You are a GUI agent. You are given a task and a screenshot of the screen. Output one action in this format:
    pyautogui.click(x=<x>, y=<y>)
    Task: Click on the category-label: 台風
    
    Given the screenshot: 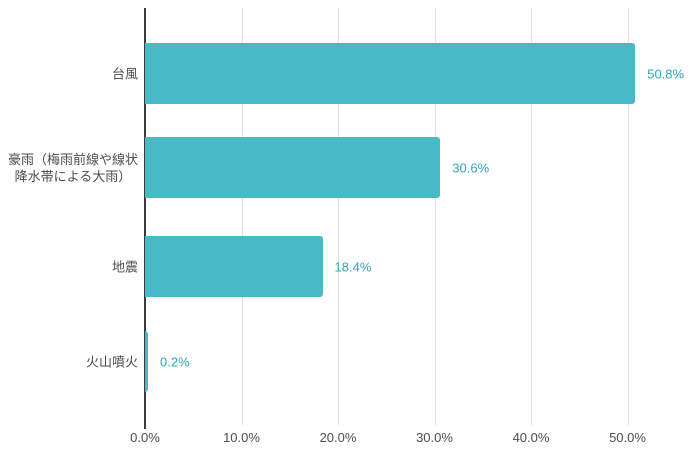 What is the action you would take?
    pyautogui.click(x=124, y=73)
    